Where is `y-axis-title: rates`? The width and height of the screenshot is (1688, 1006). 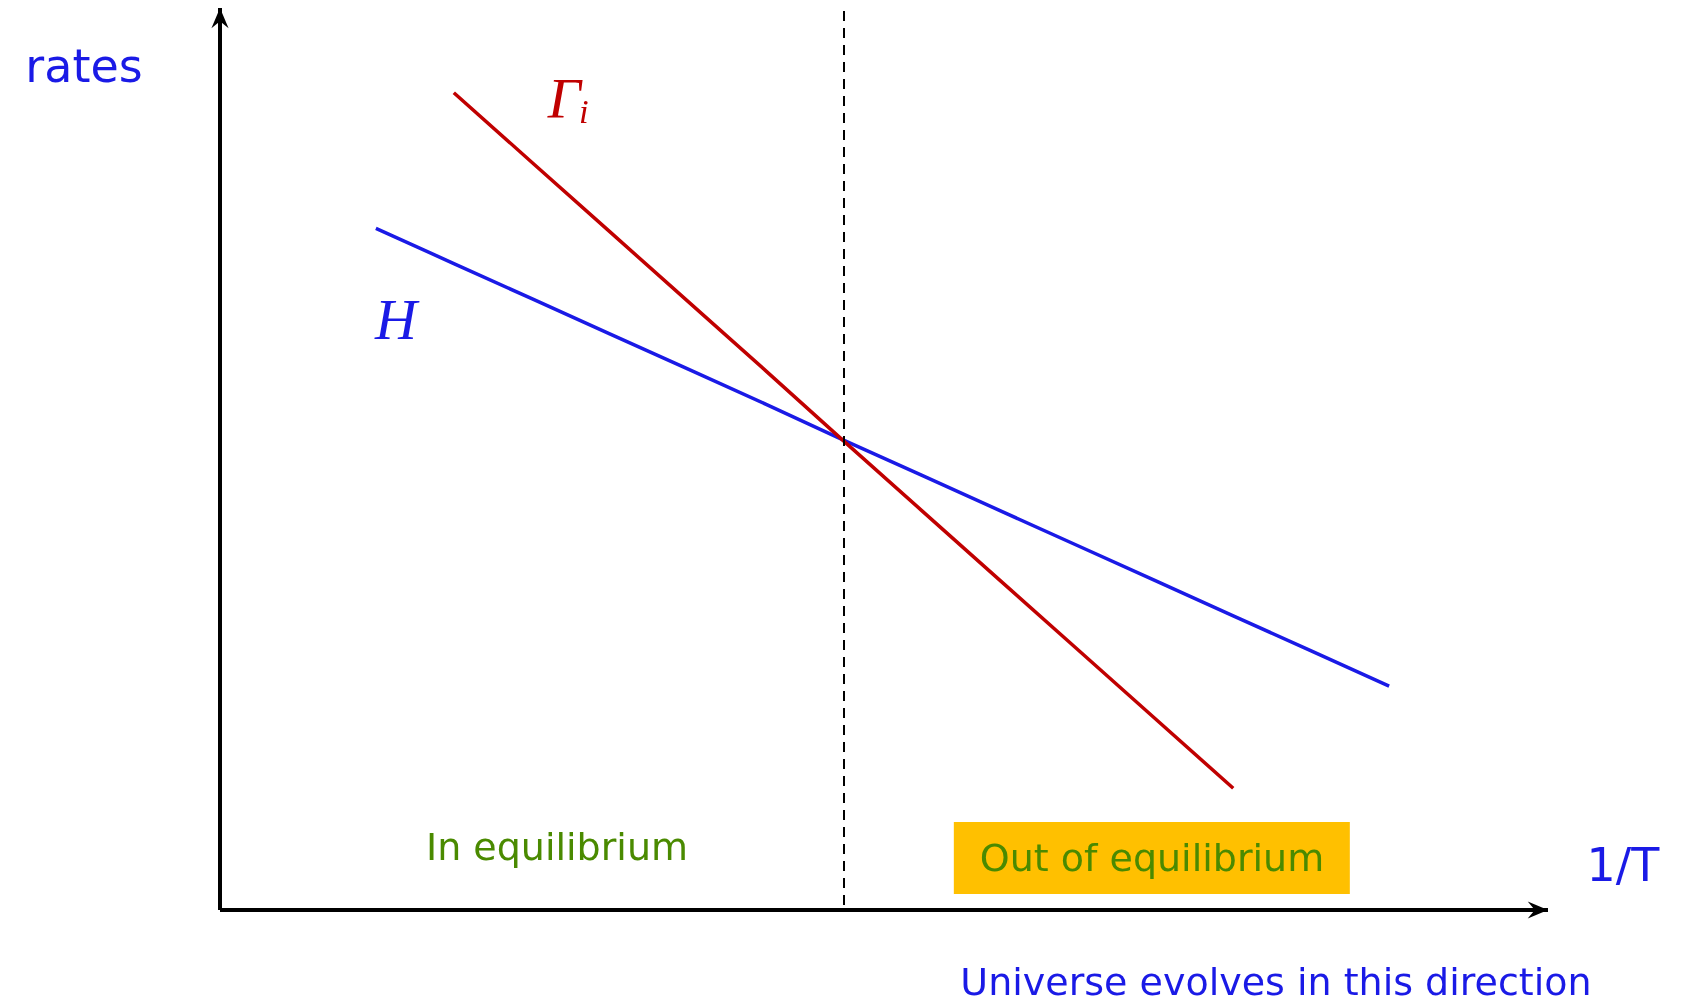
y-axis-title: rates is located at coordinates (84, 66).